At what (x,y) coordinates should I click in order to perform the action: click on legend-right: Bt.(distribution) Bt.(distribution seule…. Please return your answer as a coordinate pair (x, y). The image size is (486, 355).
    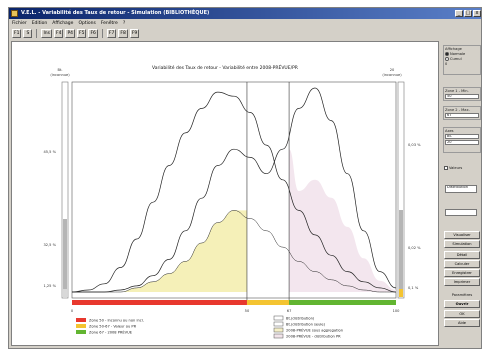
    Looking at the image, I should click on (308, 327).